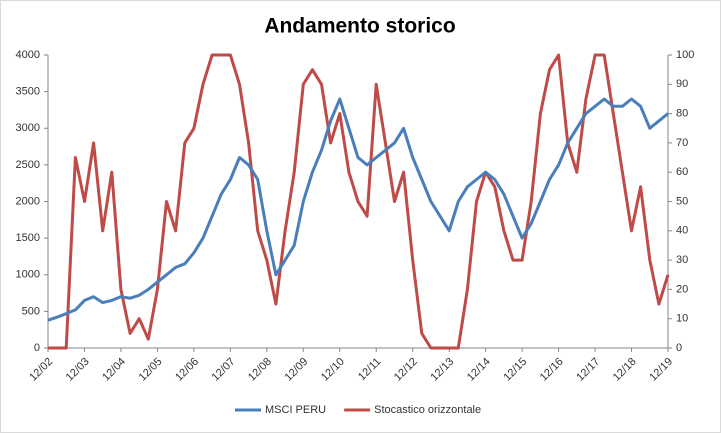 Image resolution: width=721 pixels, height=433 pixels. I want to click on y-tick-label: 1000, so click(28, 275).